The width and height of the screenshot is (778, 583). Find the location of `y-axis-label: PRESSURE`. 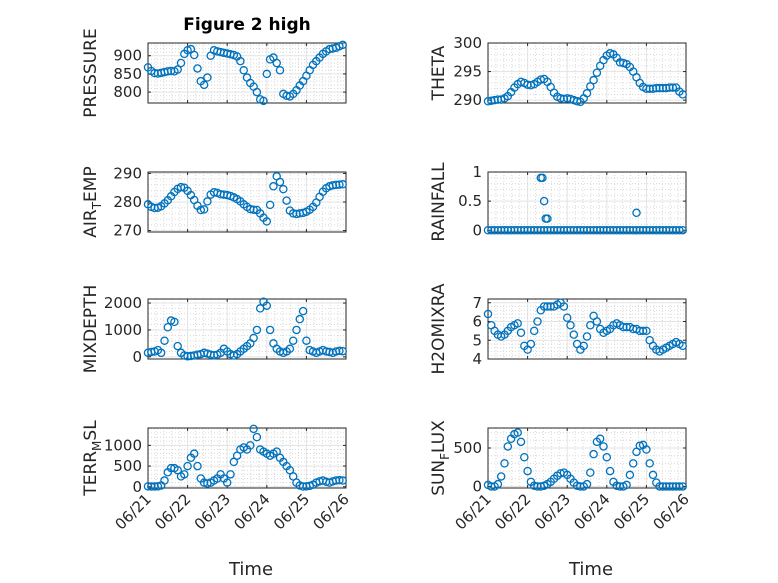

y-axis-label: PRESSURE is located at coordinates (91, 72).